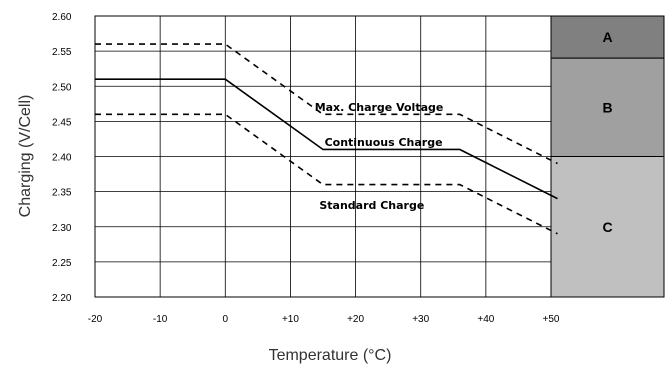 This screenshot has width=665, height=366. Describe the element at coordinates (62, 263) in the screenshot. I see `y-tick-label: 2.25` at that location.